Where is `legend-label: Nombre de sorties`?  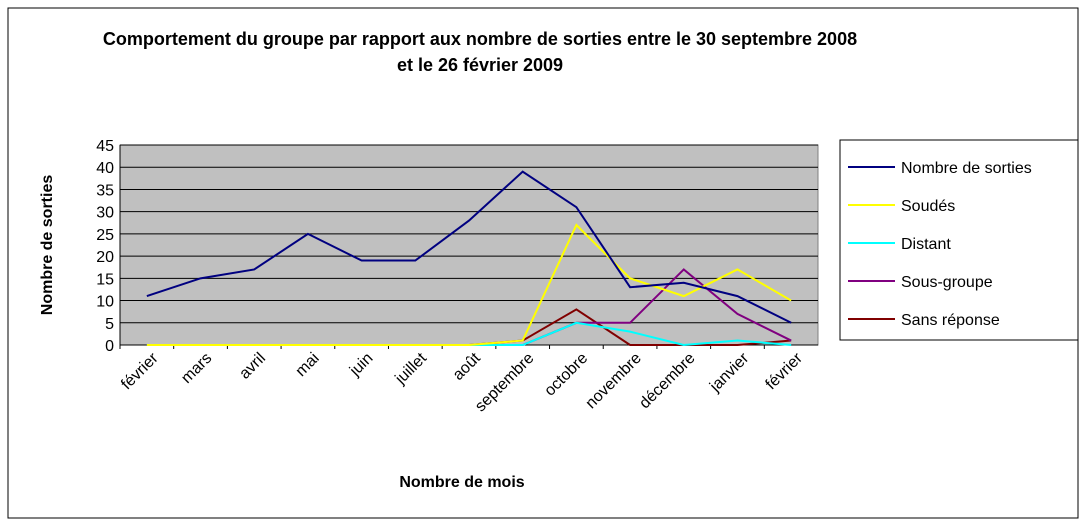
legend-label: Nombre de sorties is located at coordinates (966, 168).